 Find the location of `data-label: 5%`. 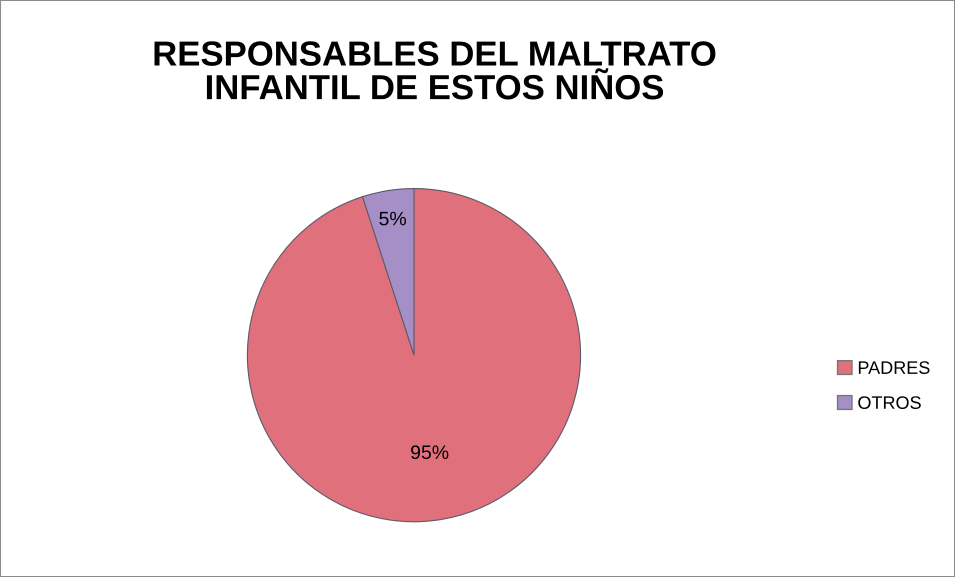

data-label: 5% is located at coordinates (392, 219).